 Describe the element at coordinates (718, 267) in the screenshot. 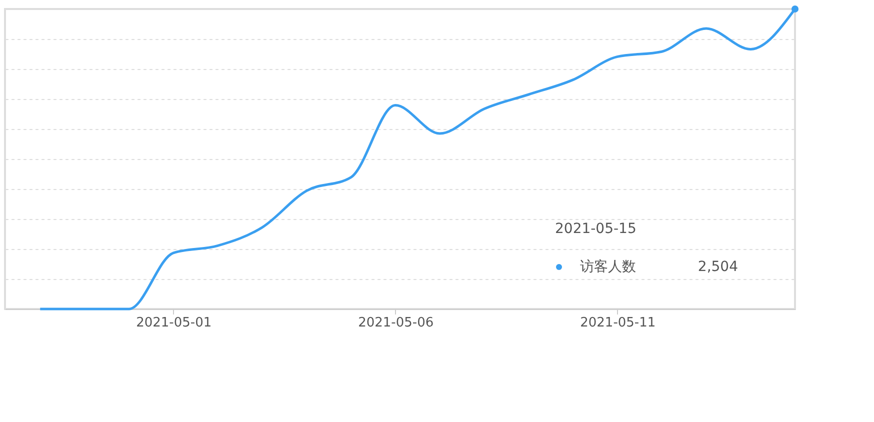

I see `annotation: 2,504` at that location.